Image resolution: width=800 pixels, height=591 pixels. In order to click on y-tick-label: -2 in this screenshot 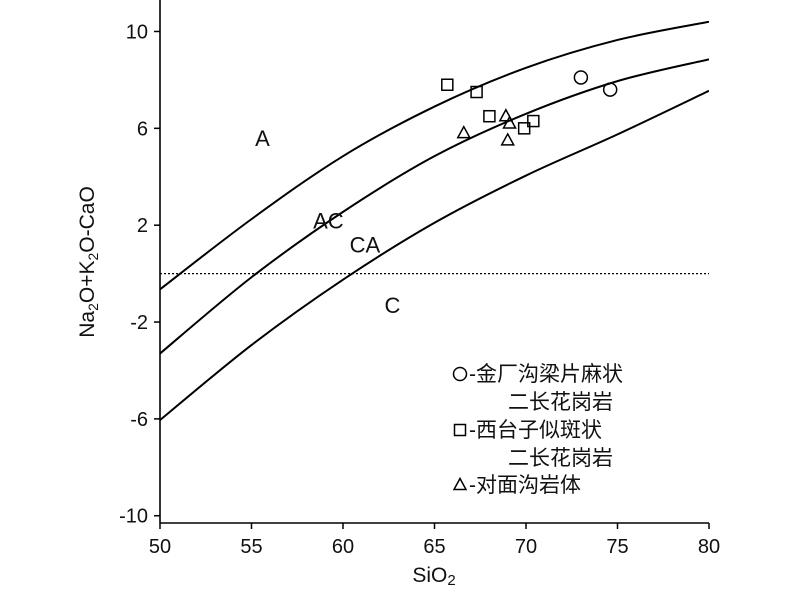, I will do `click(139, 323)`.